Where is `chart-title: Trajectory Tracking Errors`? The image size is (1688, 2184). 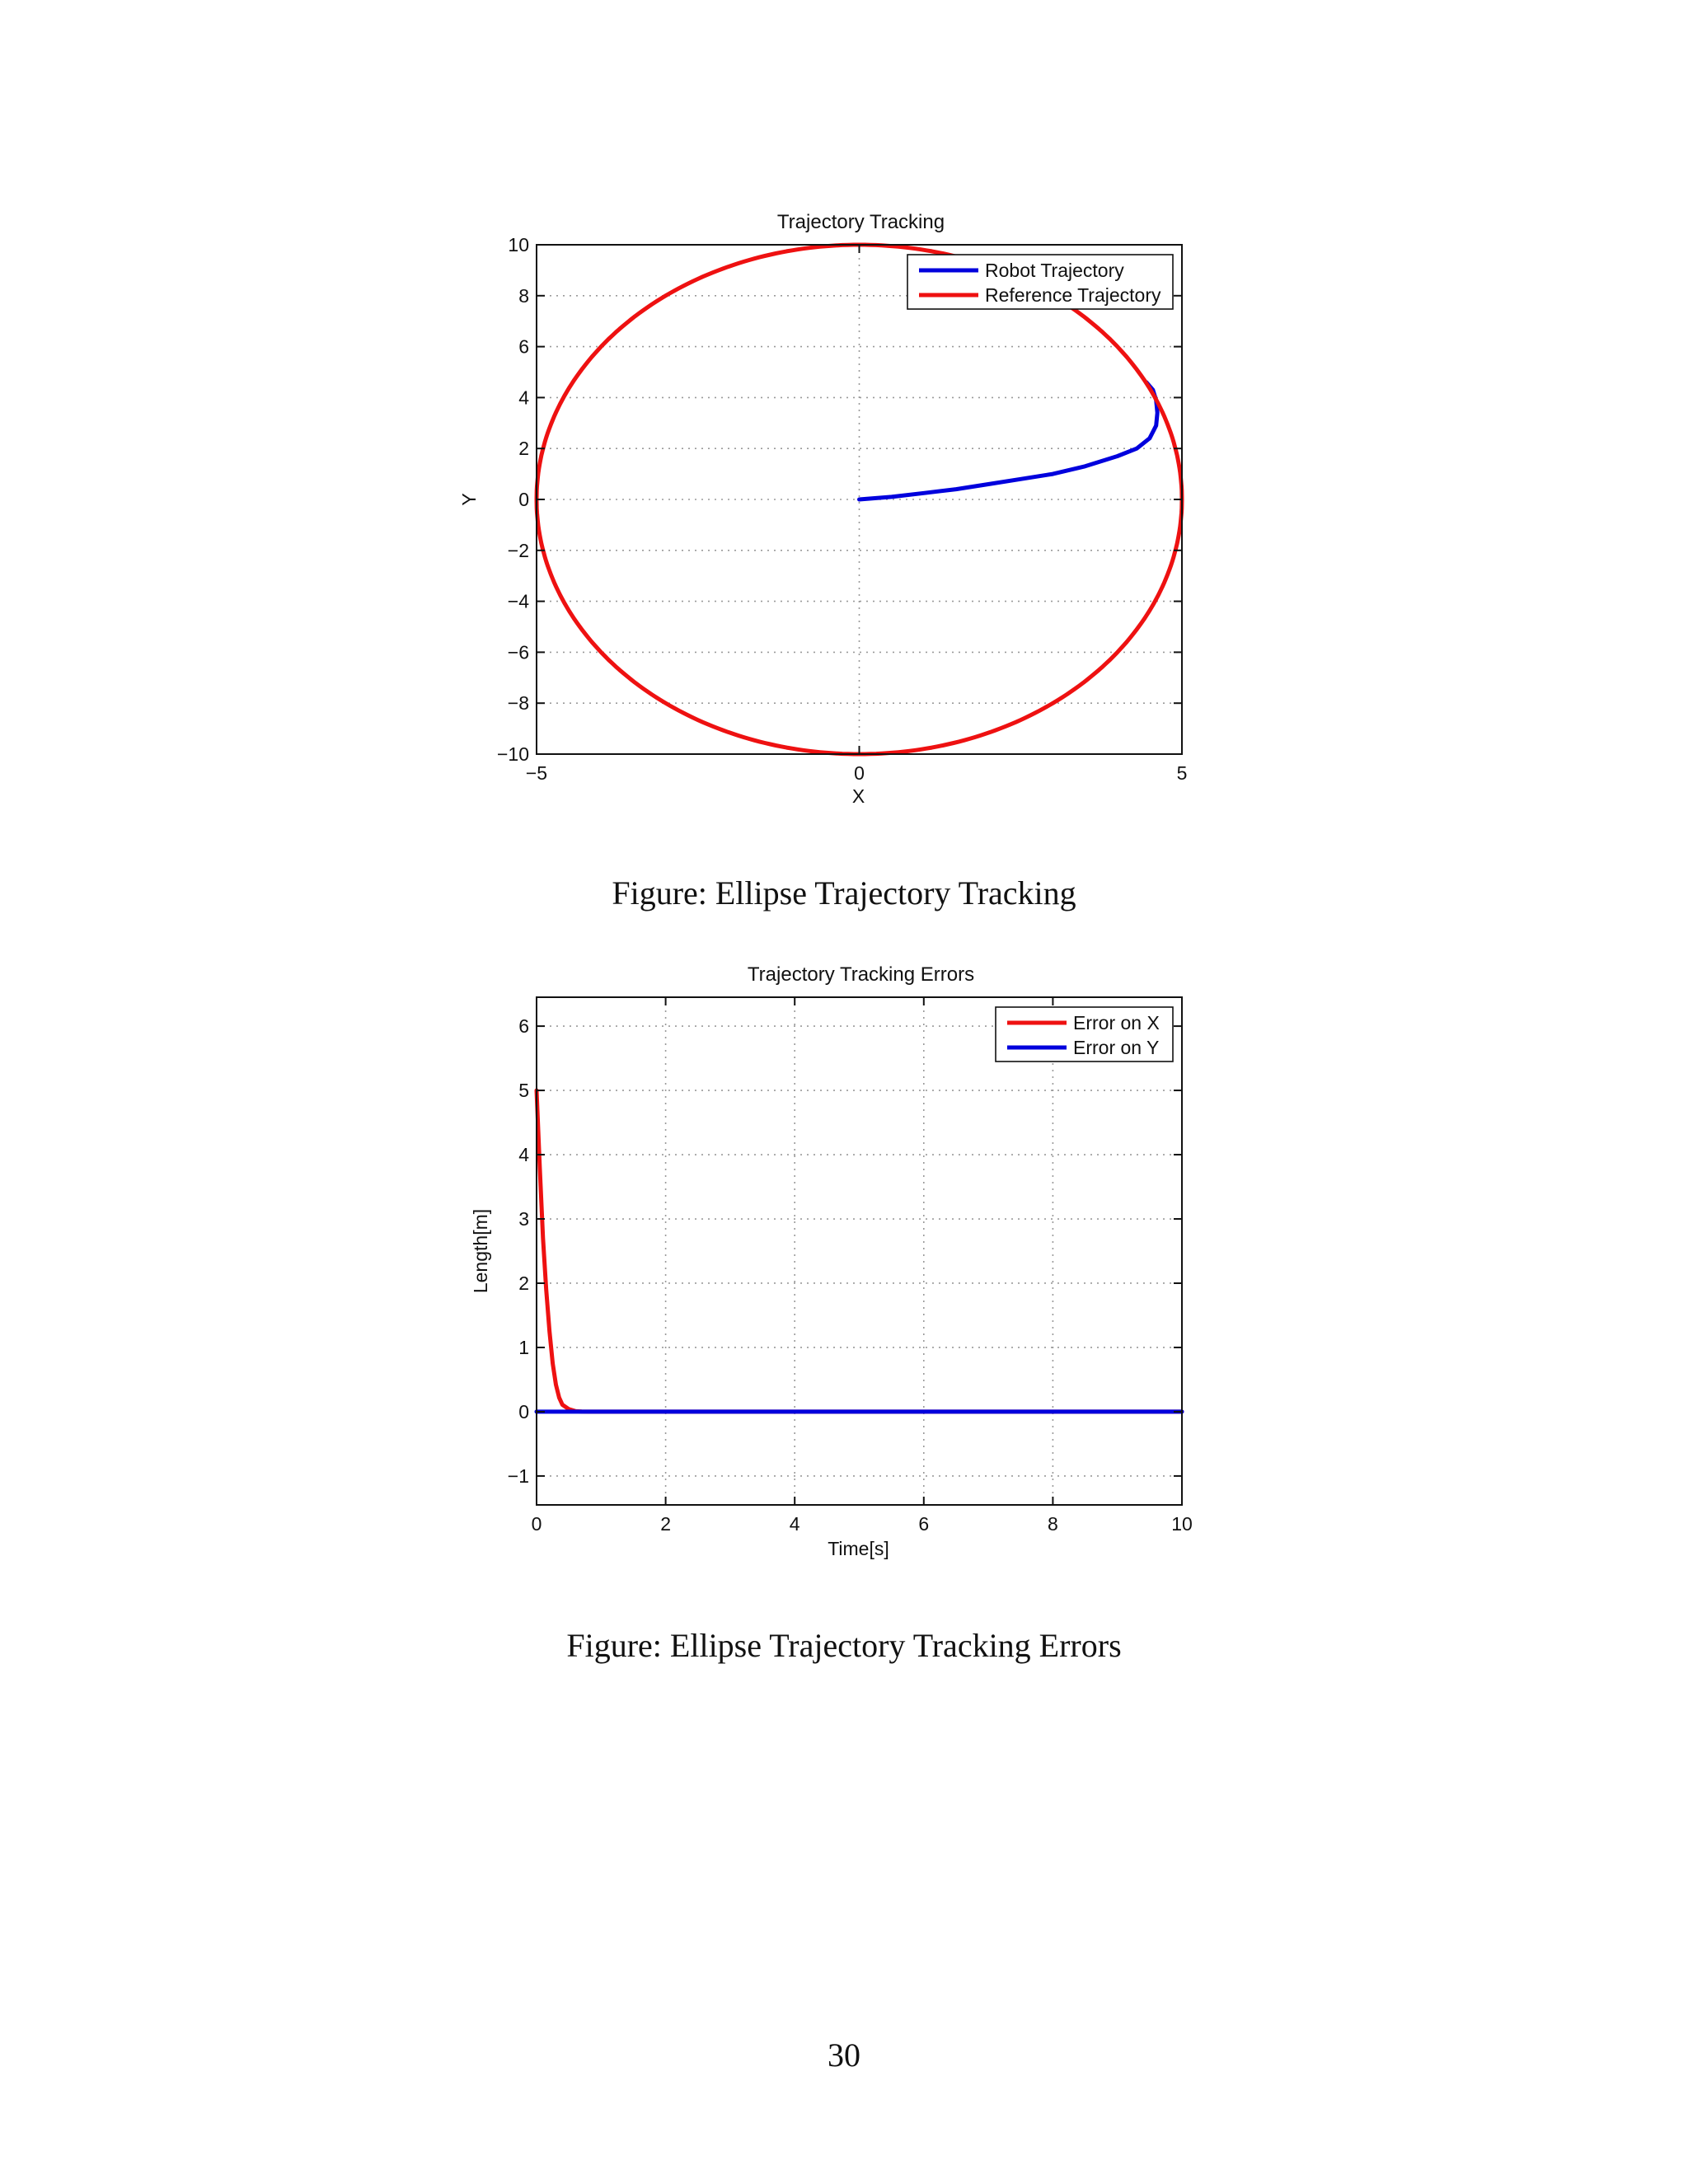 chart-title: Trajectory Tracking Errors is located at coordinates (861, 974).